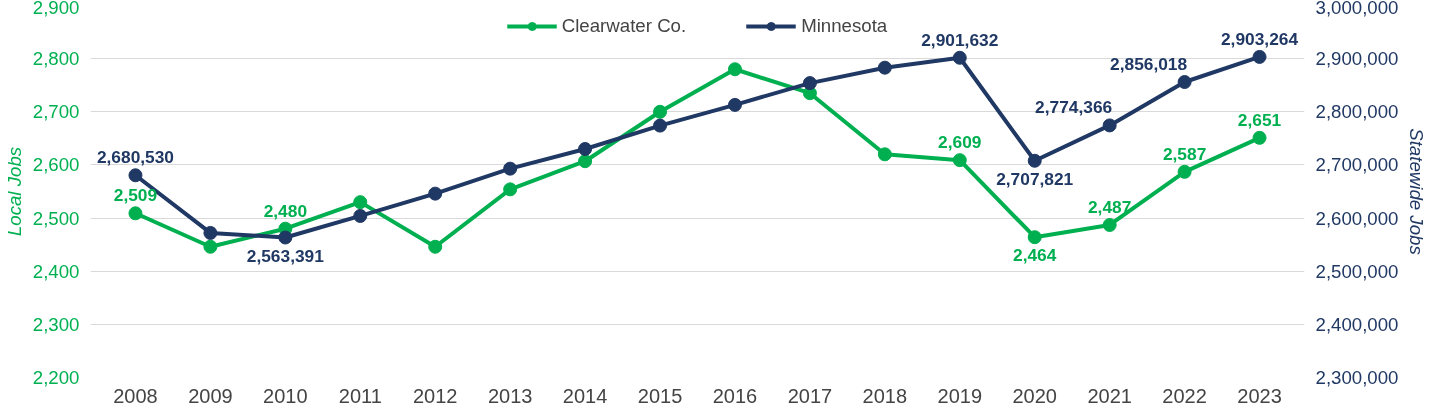 This screenshot has height=414, width=1447. Describe the element at coordinates (135, 195) in the screenshot. I see `data-label: 2,509` at that location.